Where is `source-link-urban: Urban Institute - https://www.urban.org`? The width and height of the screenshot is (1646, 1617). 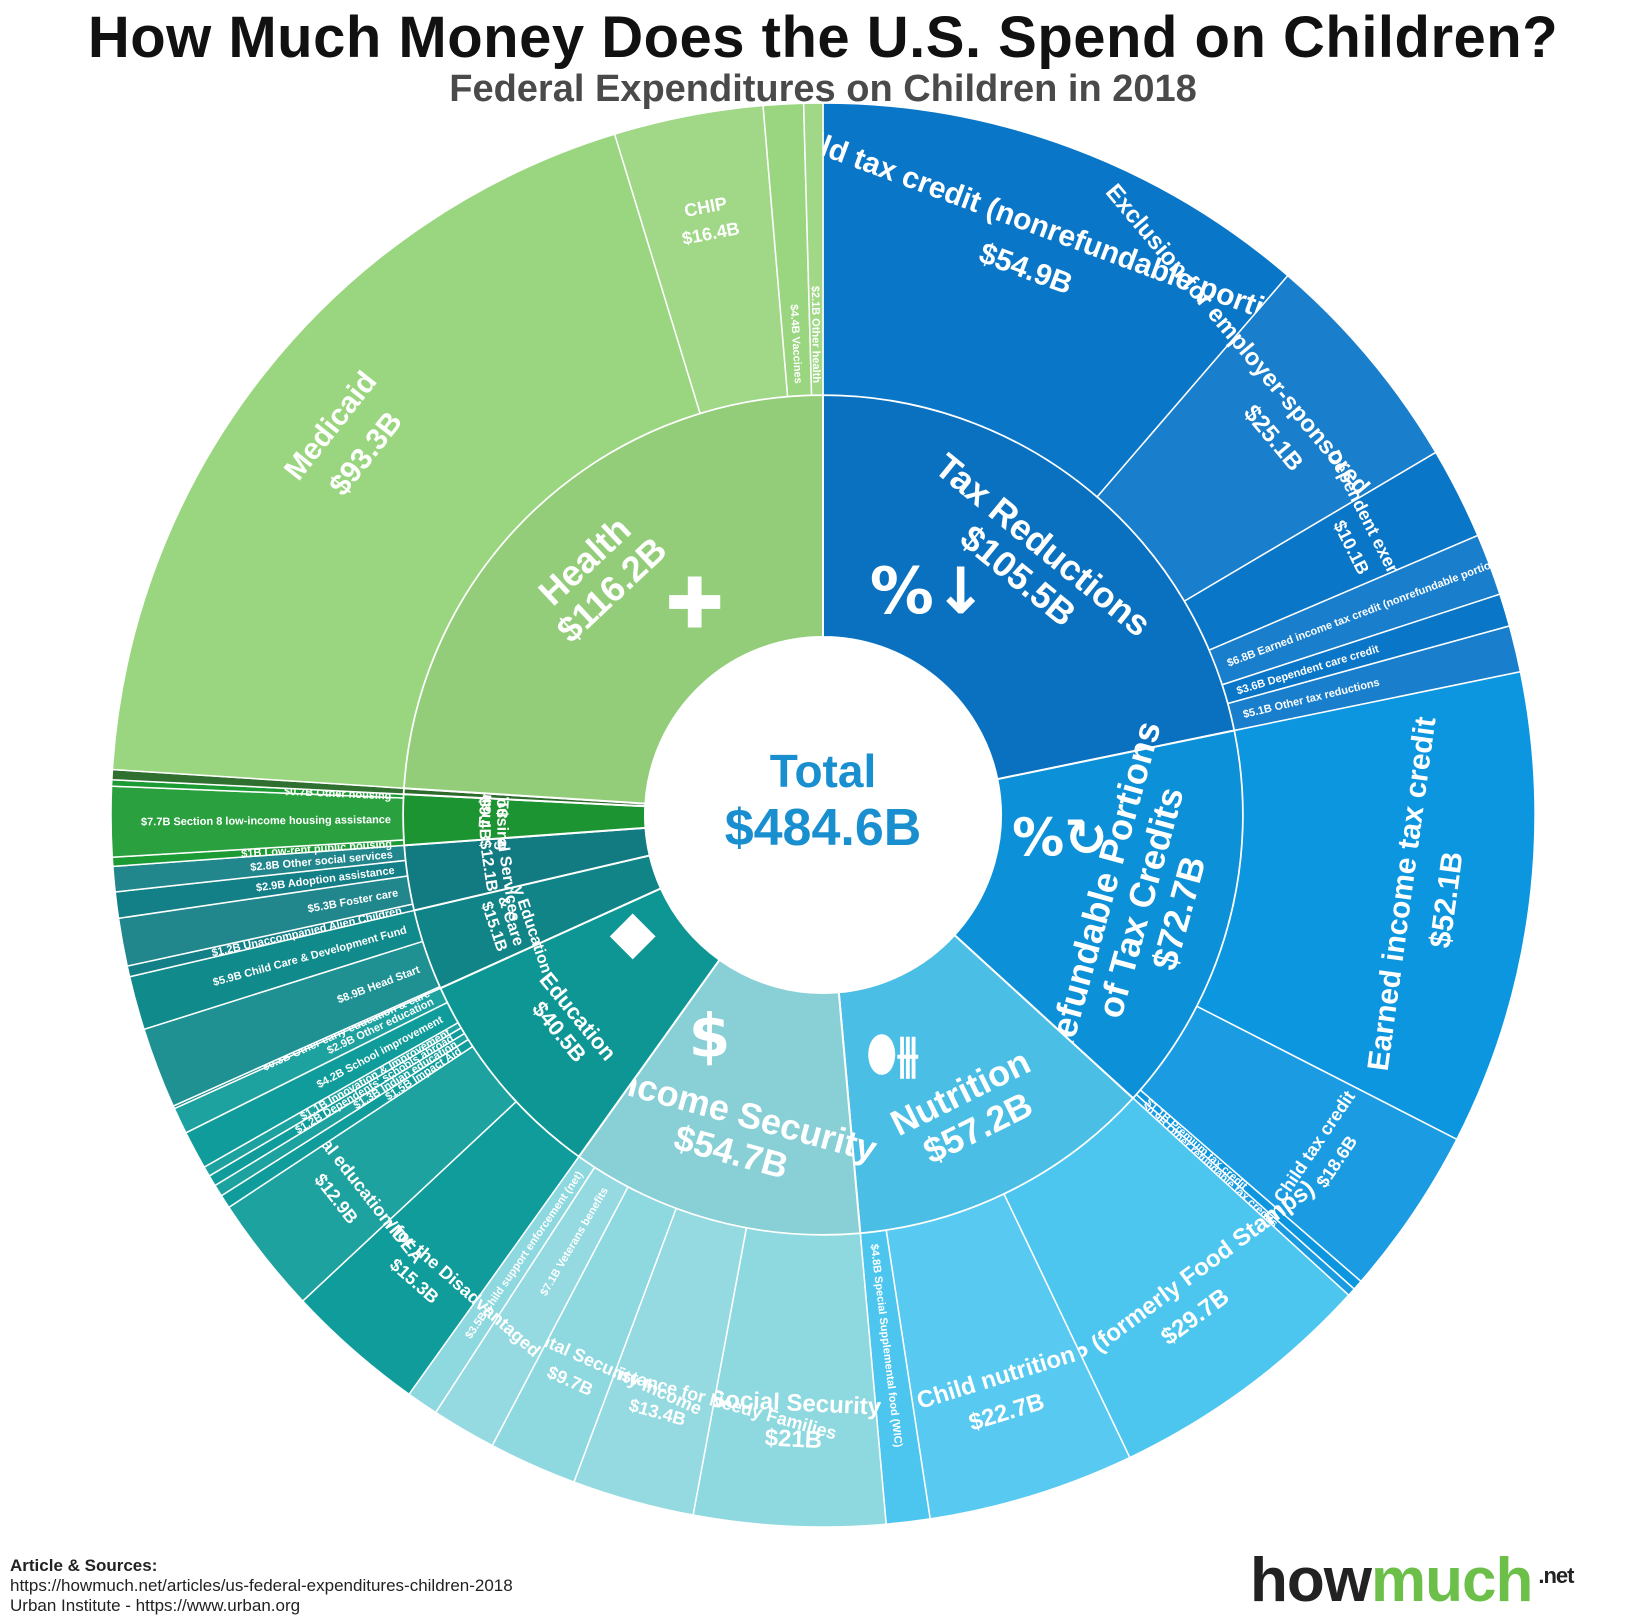
source-link-urban: Urban Institute - https://www.urban.org is located at coordinates (155, 1605).